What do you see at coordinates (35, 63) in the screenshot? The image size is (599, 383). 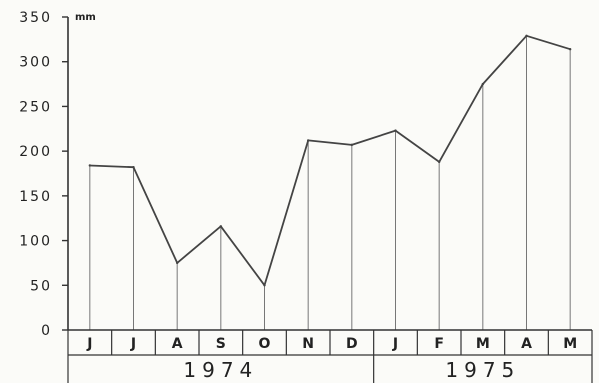 I see `y-tick-label: 300` at bounding box center [35, 63].